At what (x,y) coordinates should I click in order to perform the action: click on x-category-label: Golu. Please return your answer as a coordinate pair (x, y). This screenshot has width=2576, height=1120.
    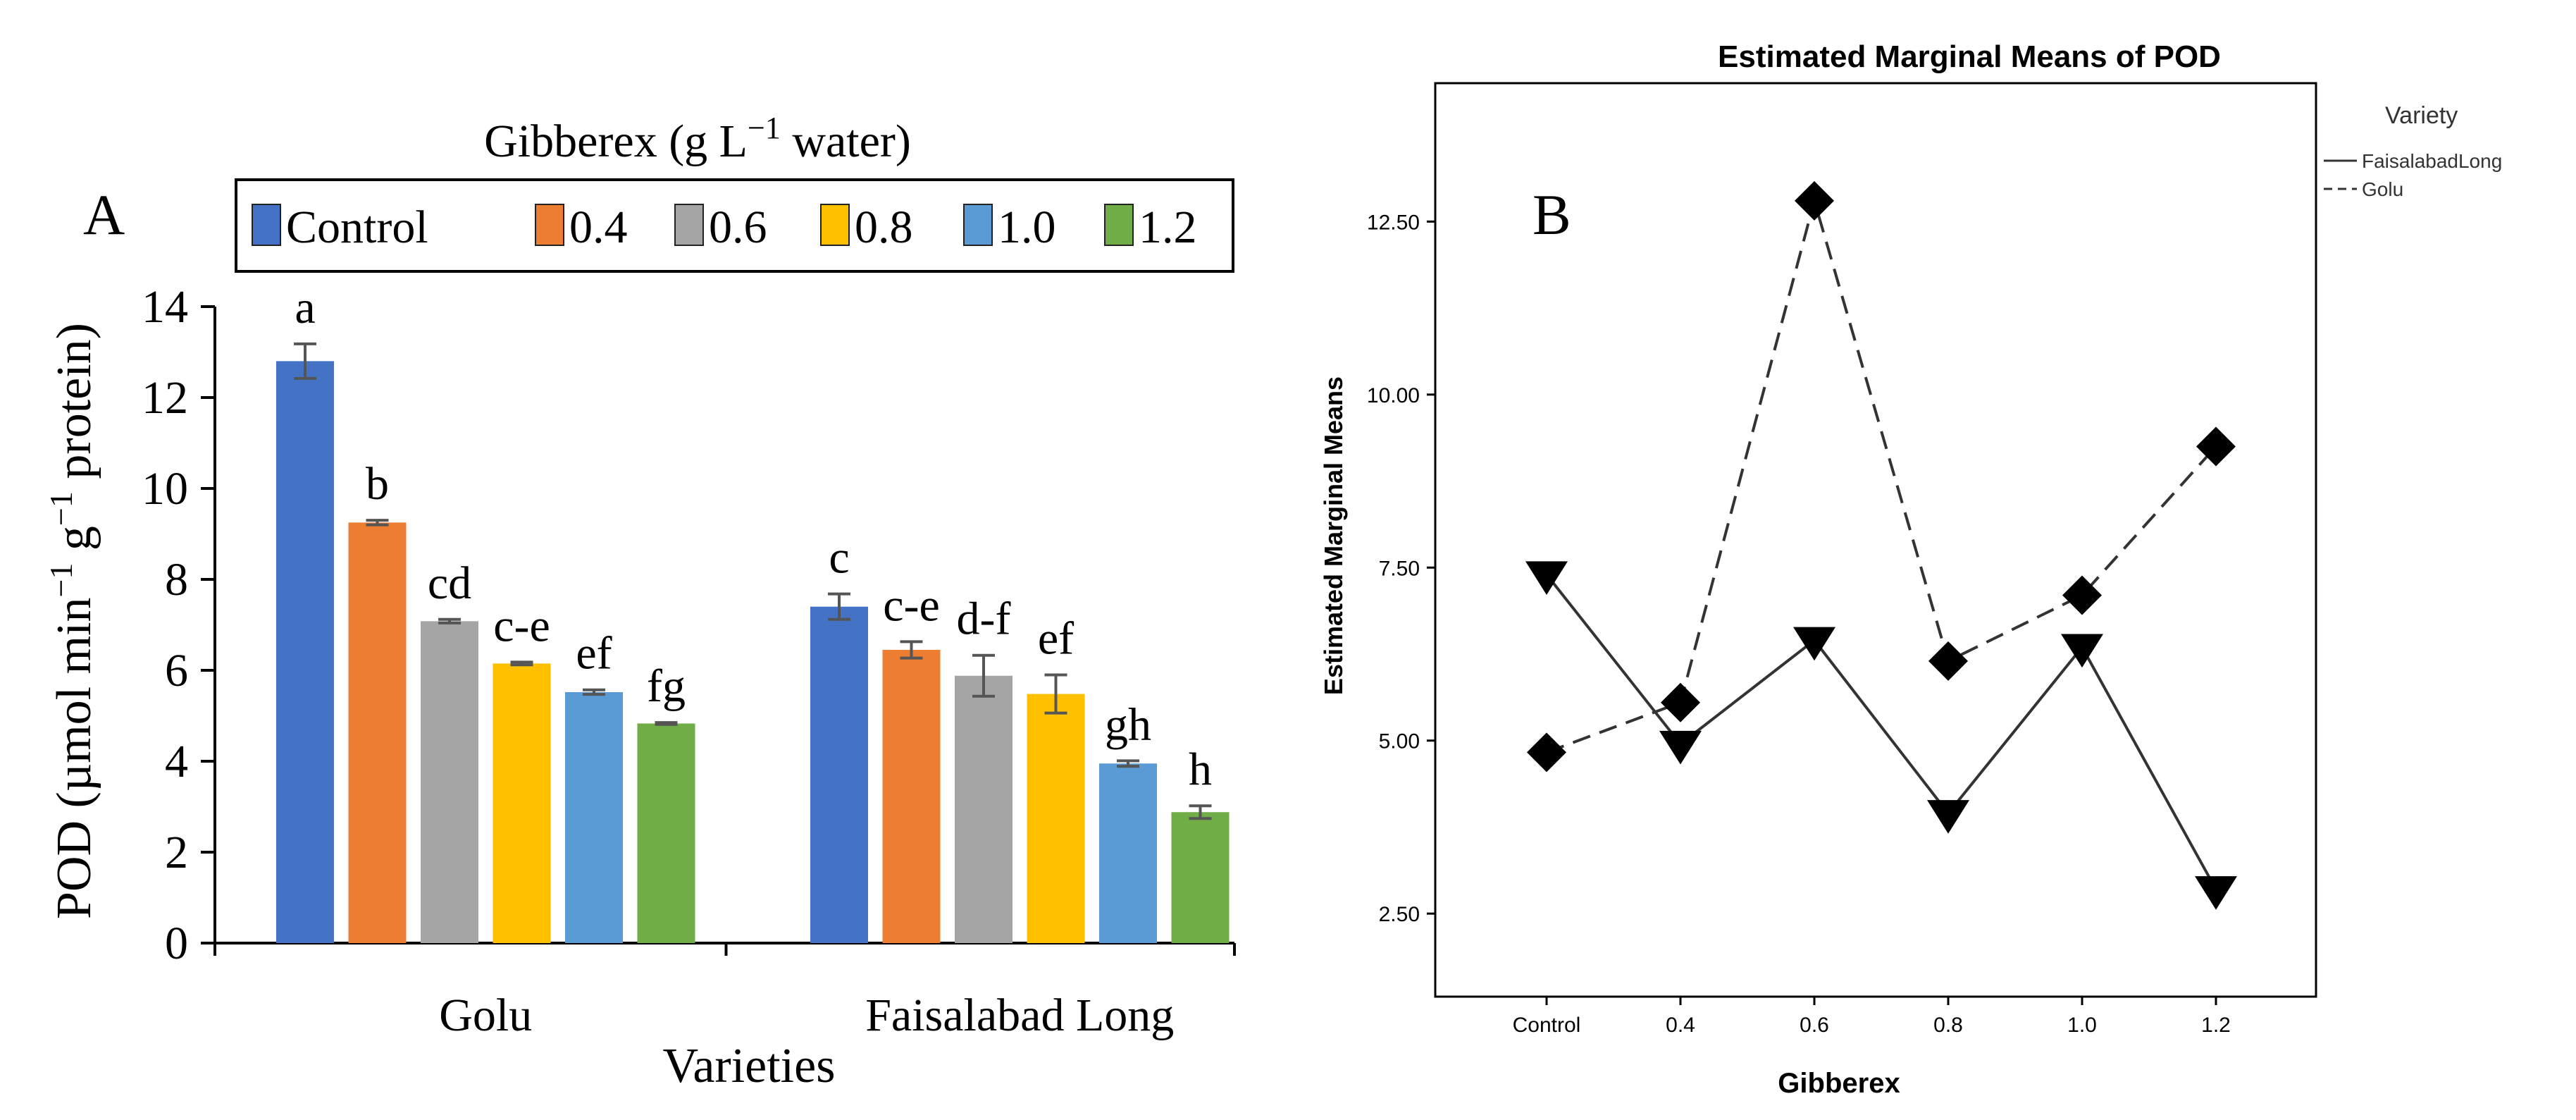
    Looking at the image, I should click on (485, 1015).